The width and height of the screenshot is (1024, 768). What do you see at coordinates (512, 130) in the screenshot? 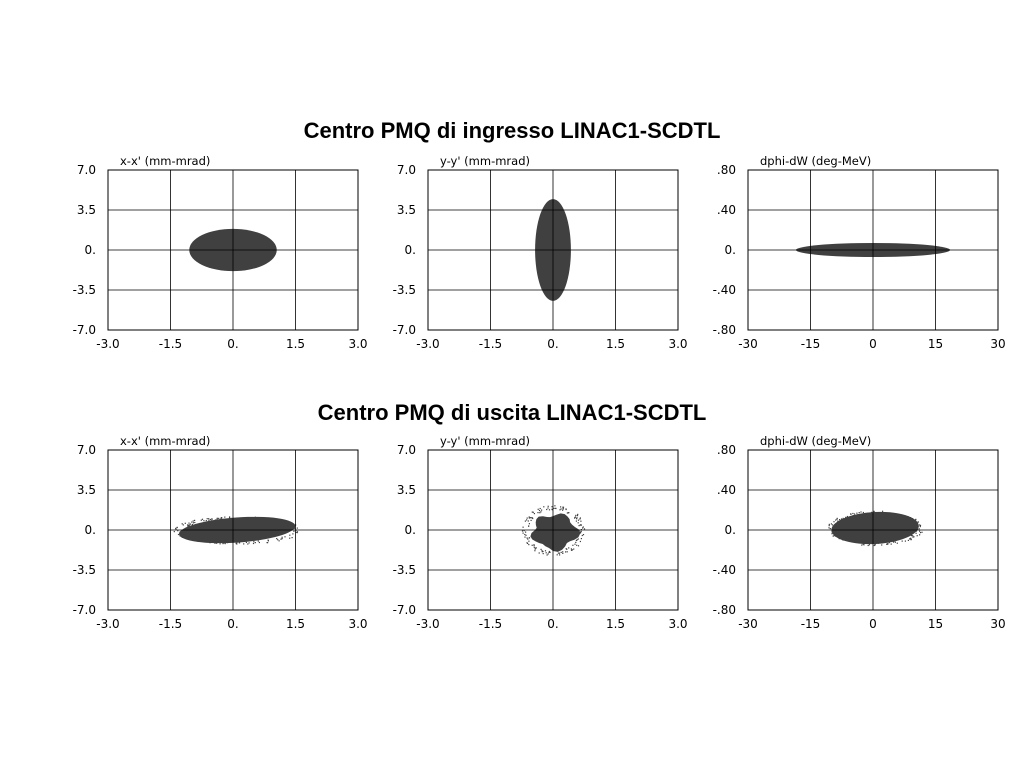
I see `top-section-title: Centro PMQ di ingresso LINAC1-SCDTL` at bounding box center [512, 130].